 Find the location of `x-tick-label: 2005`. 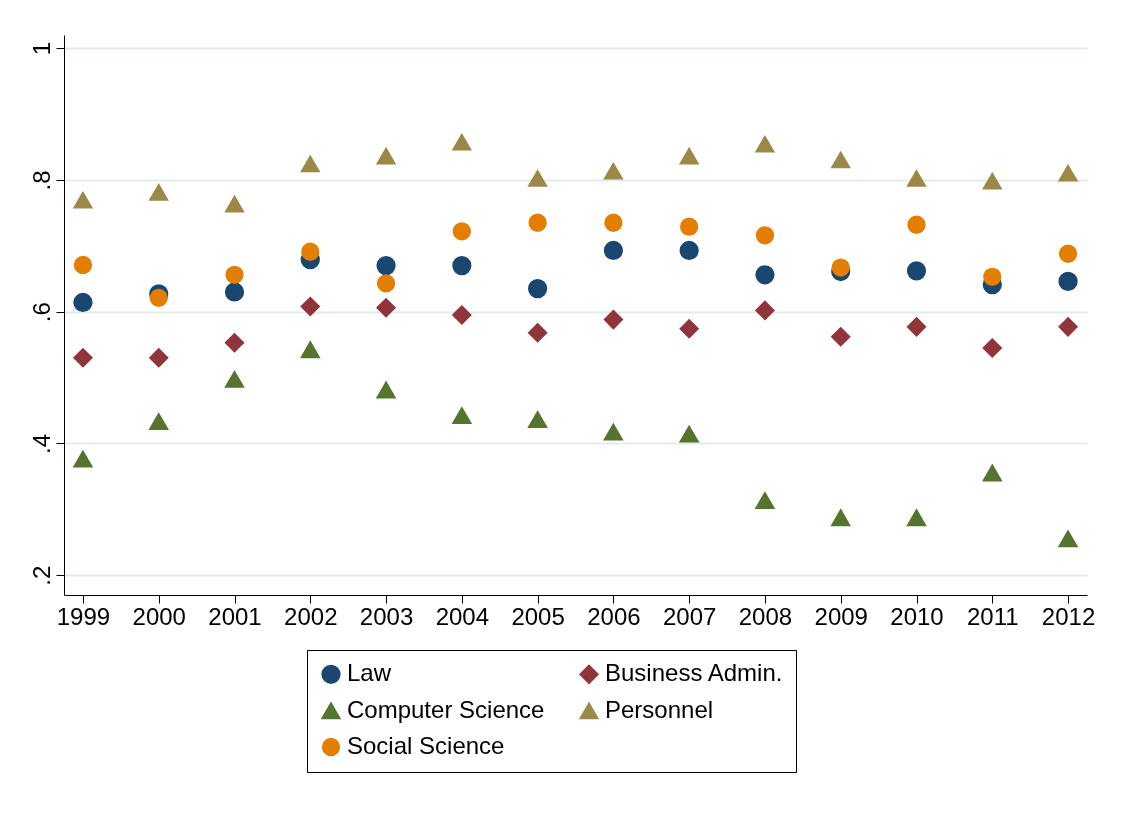

x-tick-label: 2005 is located at coordinates (538, 616).